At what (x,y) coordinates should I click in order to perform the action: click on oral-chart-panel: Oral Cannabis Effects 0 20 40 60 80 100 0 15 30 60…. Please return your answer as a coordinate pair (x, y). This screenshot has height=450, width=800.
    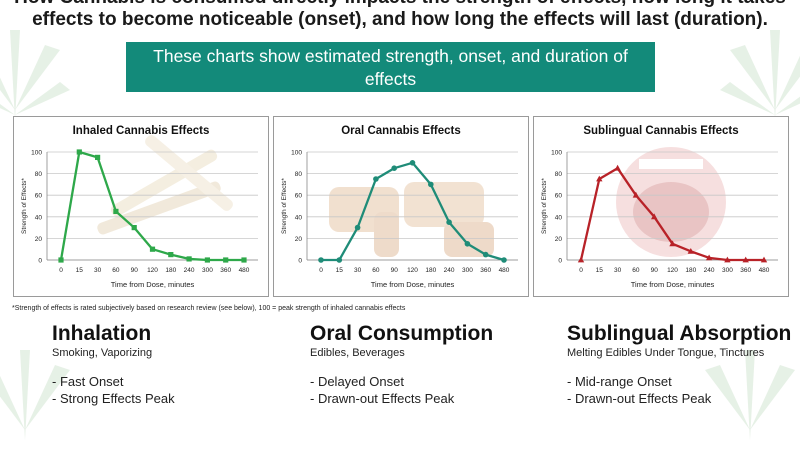
    Looking at the image, I should click on (401, 206).